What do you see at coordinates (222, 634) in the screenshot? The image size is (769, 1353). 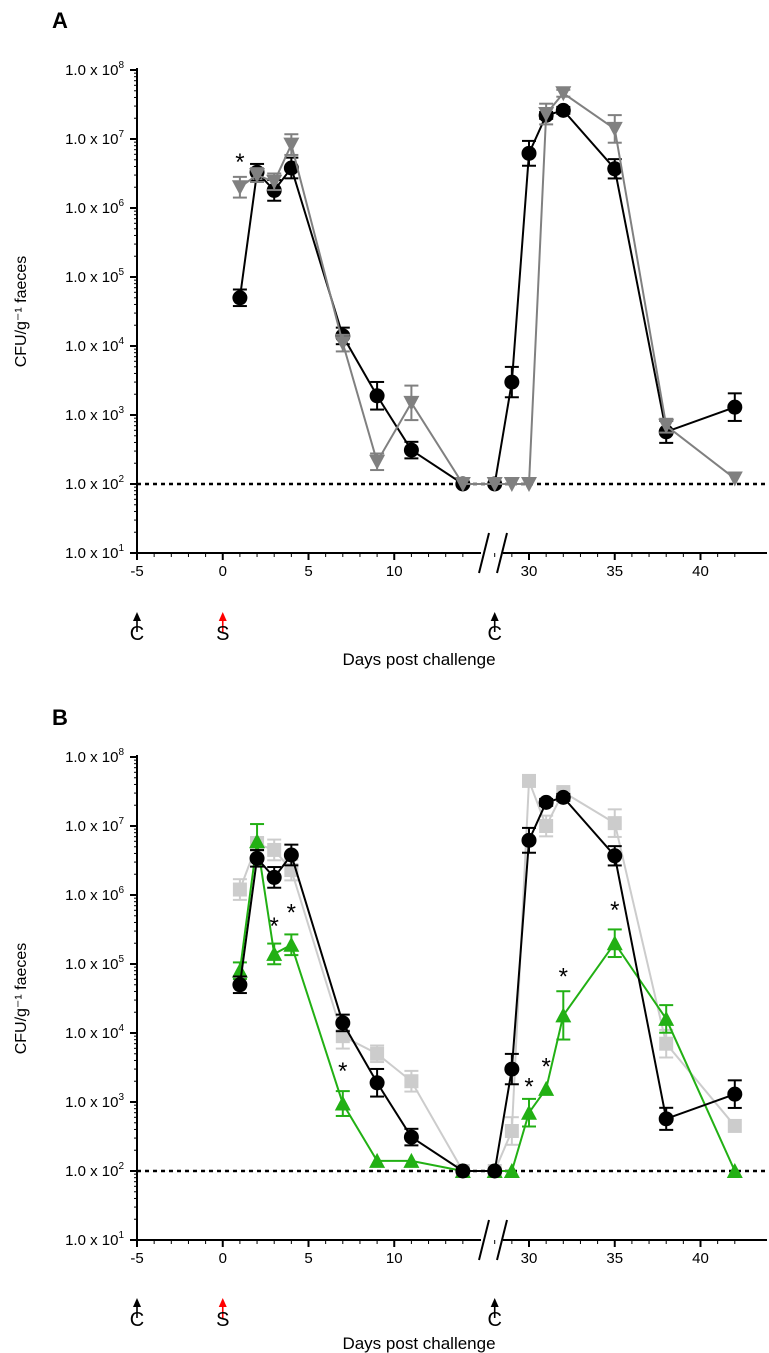 I see `event-marker-label: S` at bounding box center [222, 634].